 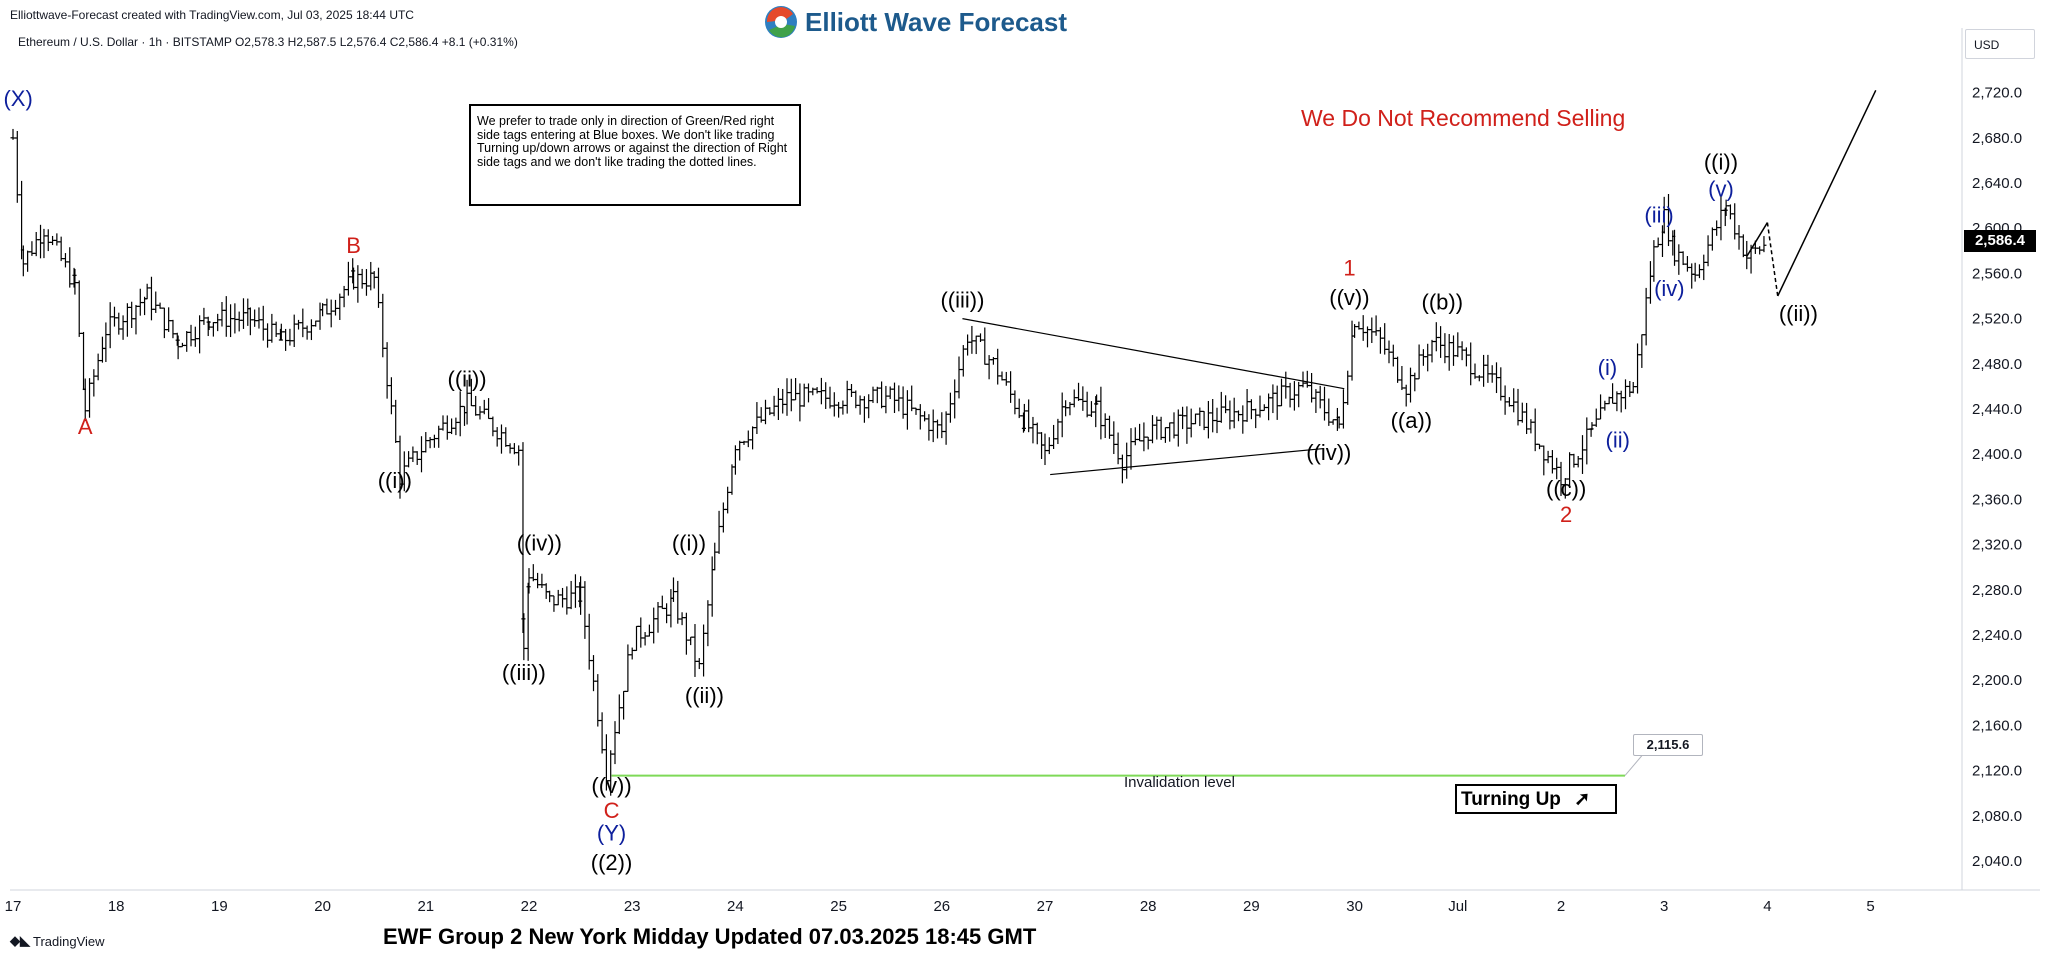 What do you see at coordinates (17, 98) in the screenshot?
I see `wave-label: (X)` at bounding box center [17, 98].